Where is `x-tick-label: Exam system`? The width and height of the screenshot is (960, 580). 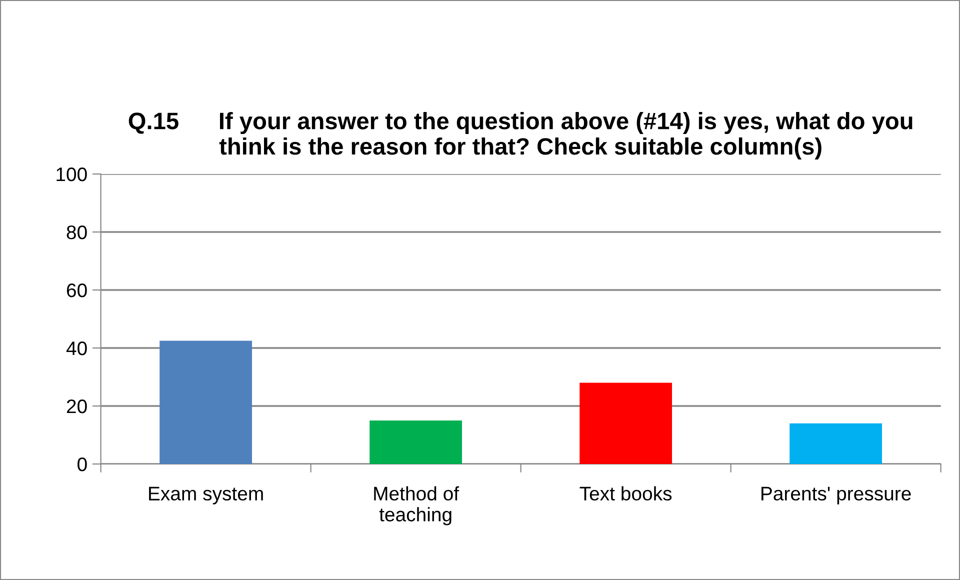
x-tick-label: Exam system is located at coordinates (206, 495).